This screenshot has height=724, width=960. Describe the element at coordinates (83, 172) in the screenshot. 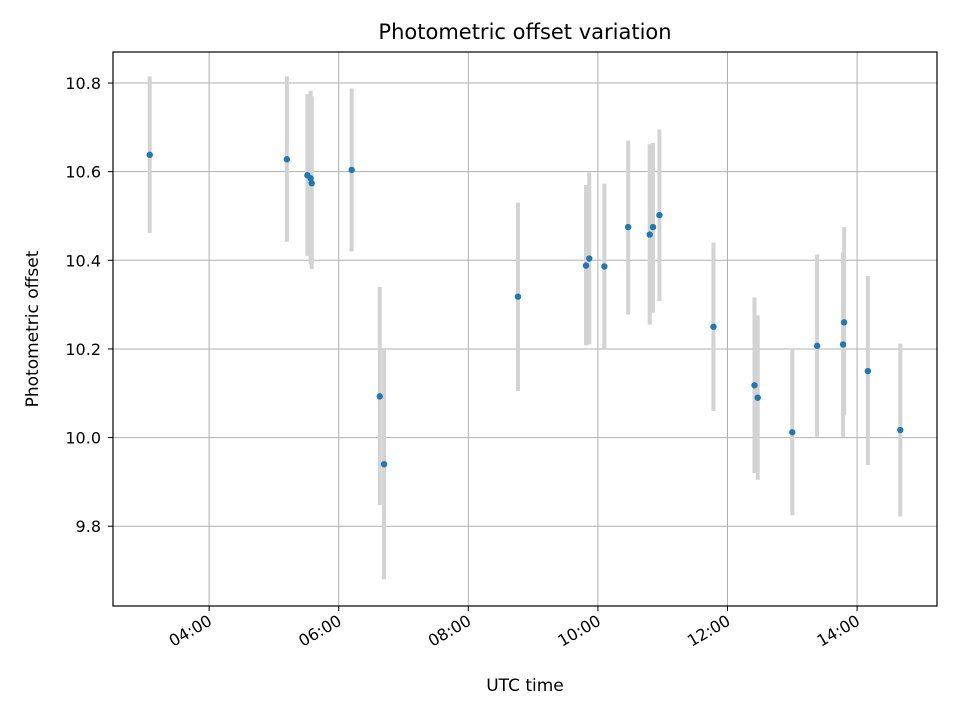

I see `y-tick-label: 10.6` at that location.